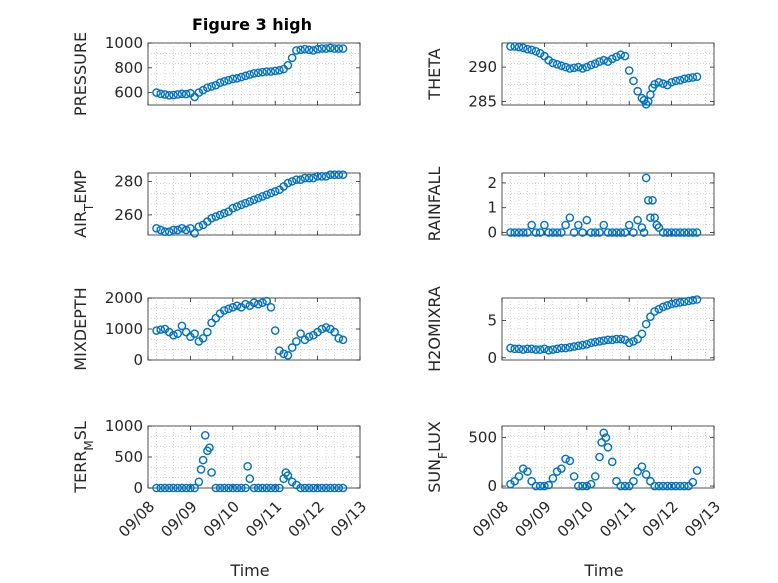 The image size is (778, 583). Describe the element at coordinates (570, 329) in the screenshot. I see `subplot-6: 0 5 H2OMIXRA` at that location.